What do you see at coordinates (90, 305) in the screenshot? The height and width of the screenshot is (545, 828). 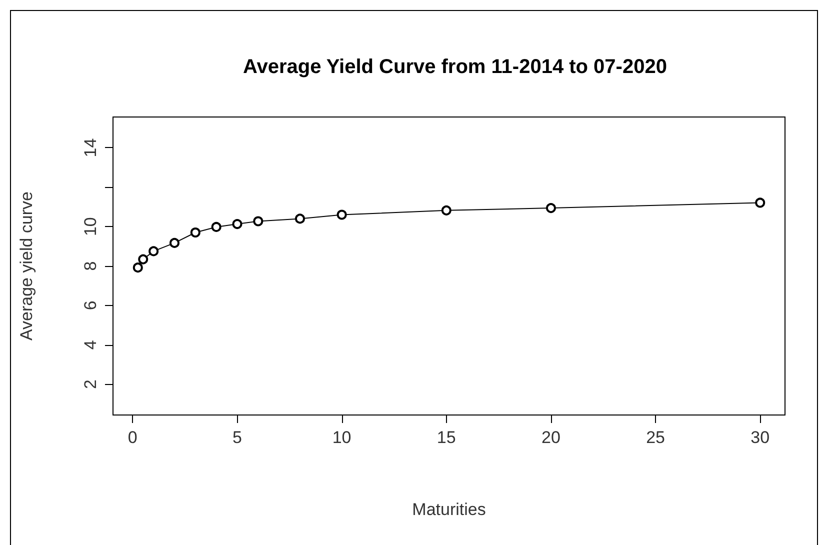 I see `y-tick-label: 6` at bounding box center [90, 305].